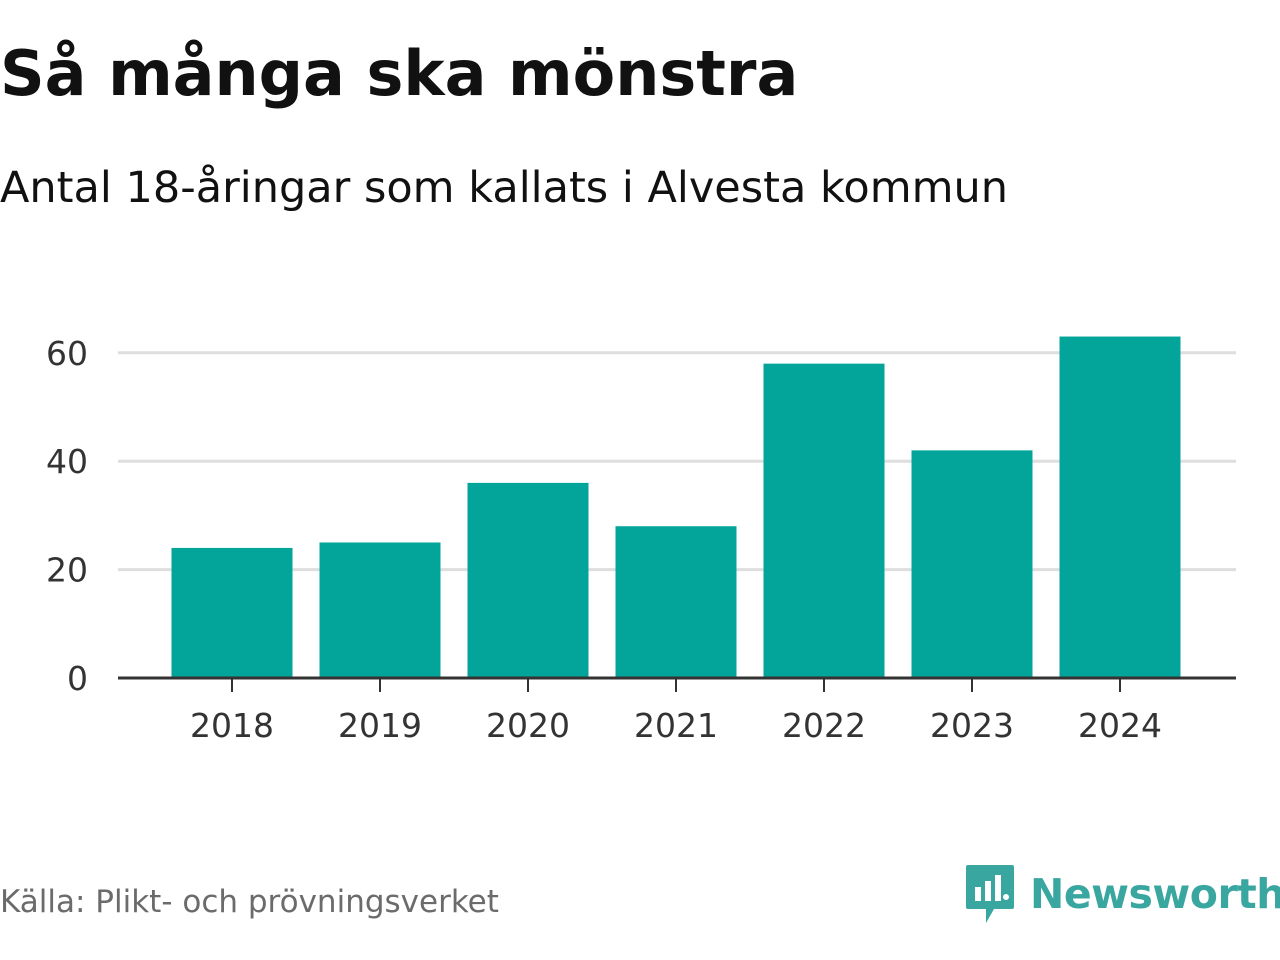  I want to click on x-tick-label: 2023, so click(972, 725).